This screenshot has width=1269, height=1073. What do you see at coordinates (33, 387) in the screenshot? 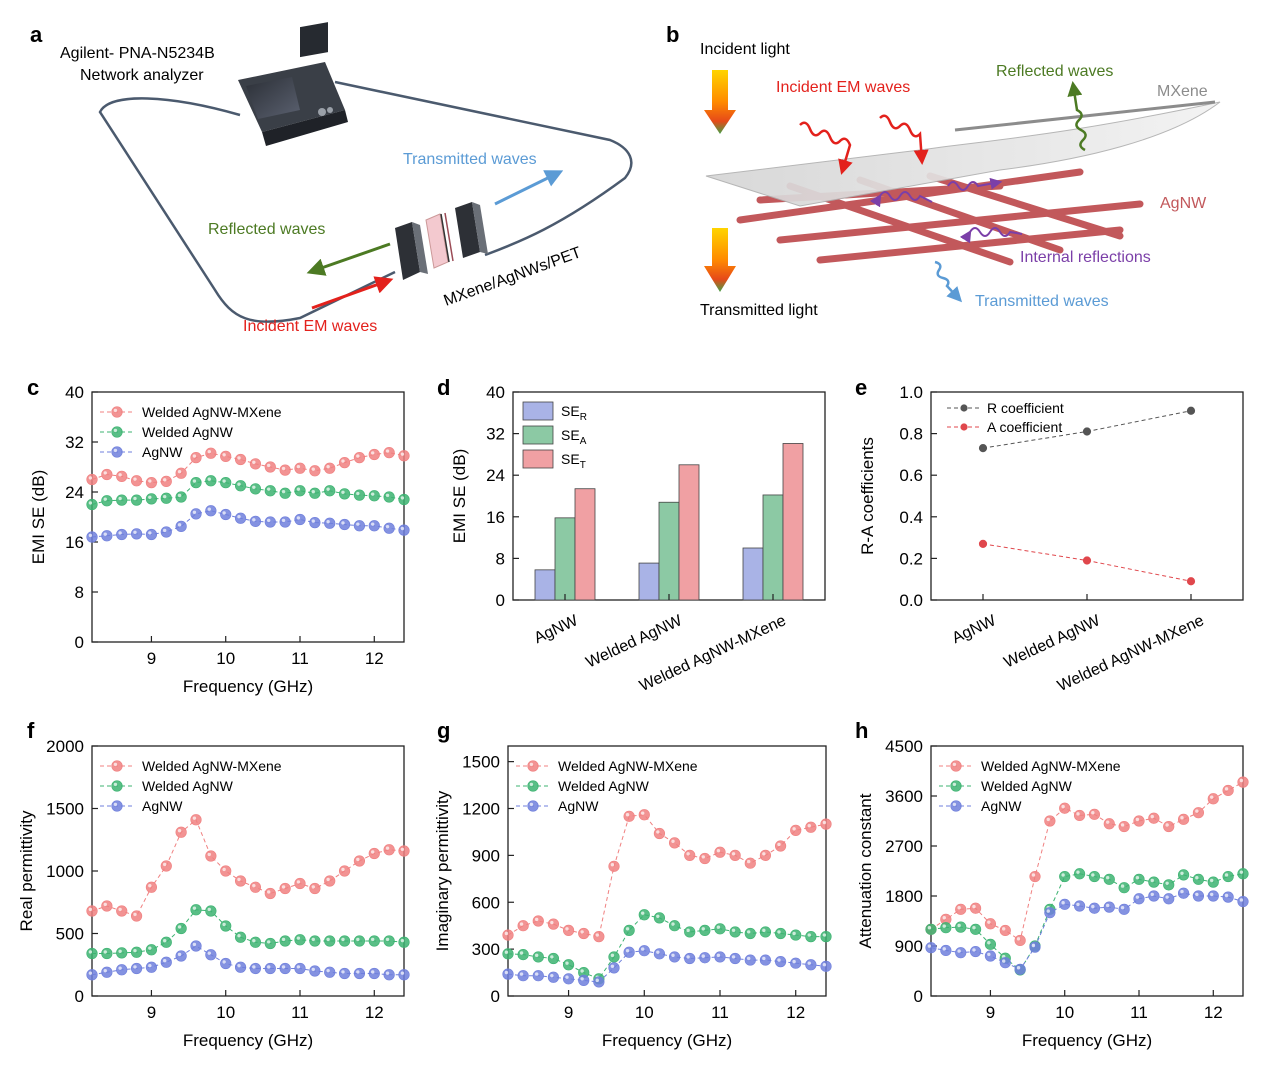
I see `panel-label-c: c` at bounding box center [33, 387].